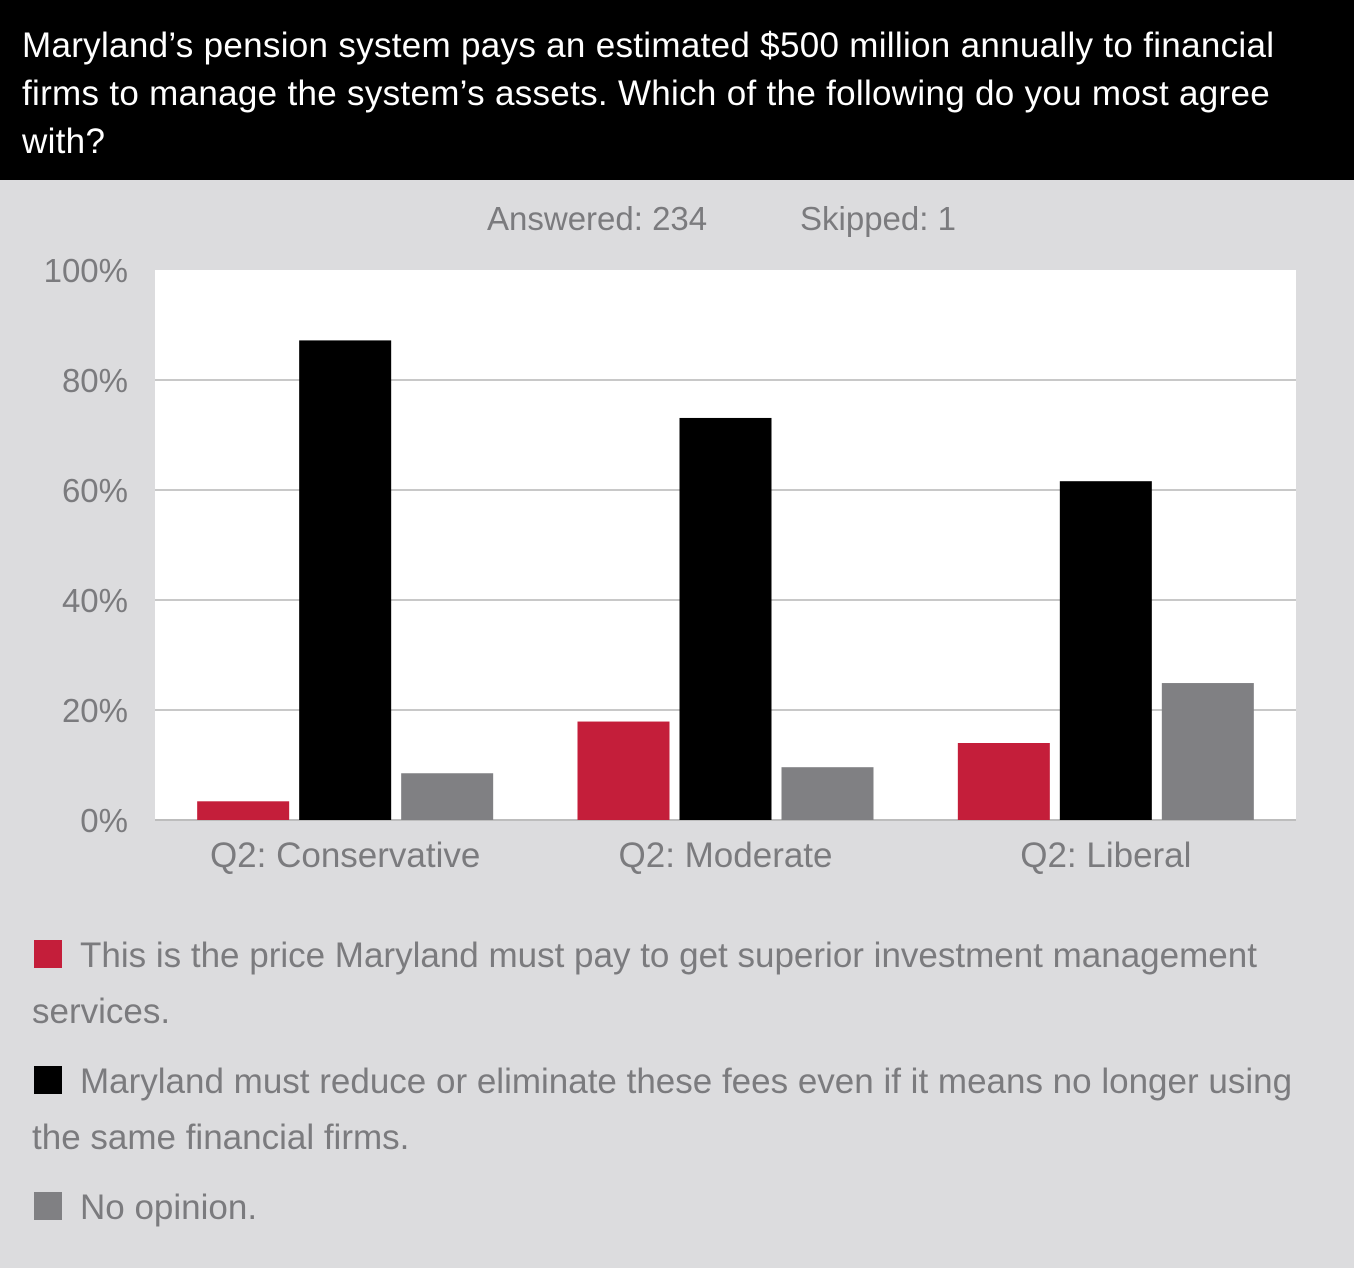  Describe the element at coordinates (48, 1080) in the screenshot. I see `legend-swatch-reduce-fees` at that location.